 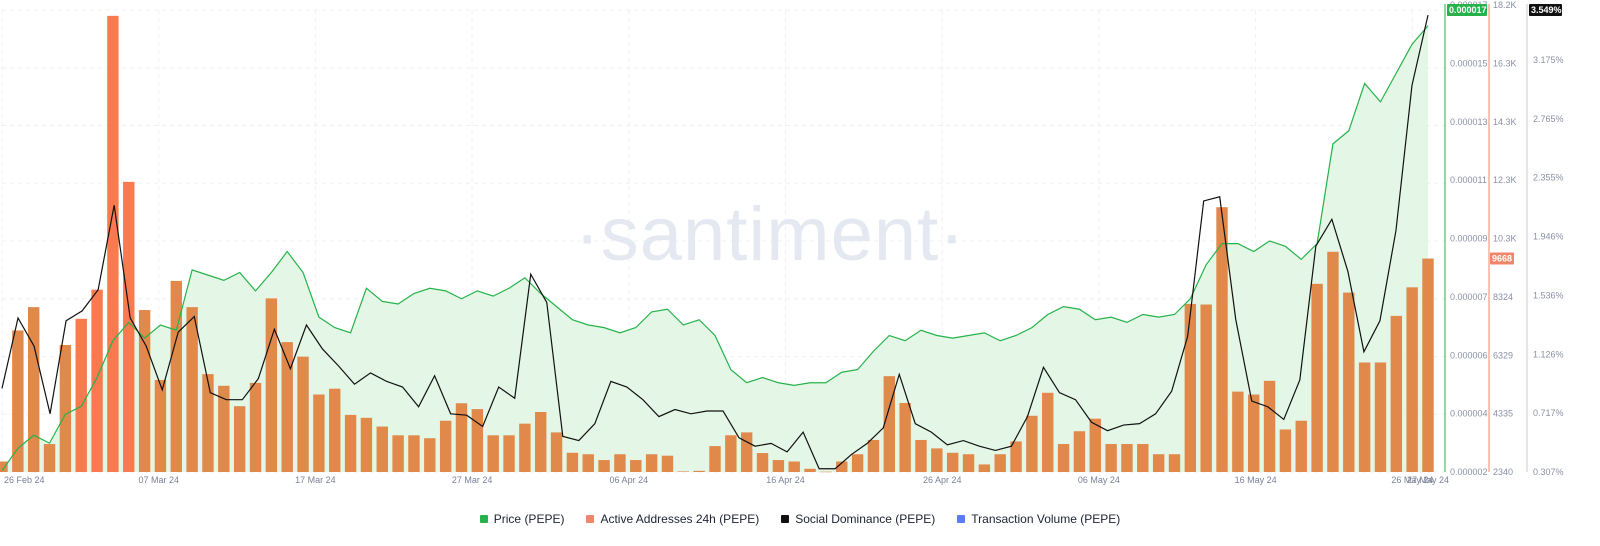 I want to click on dominance-axis-tick: 1.126%, so click(x=1548, y=354).